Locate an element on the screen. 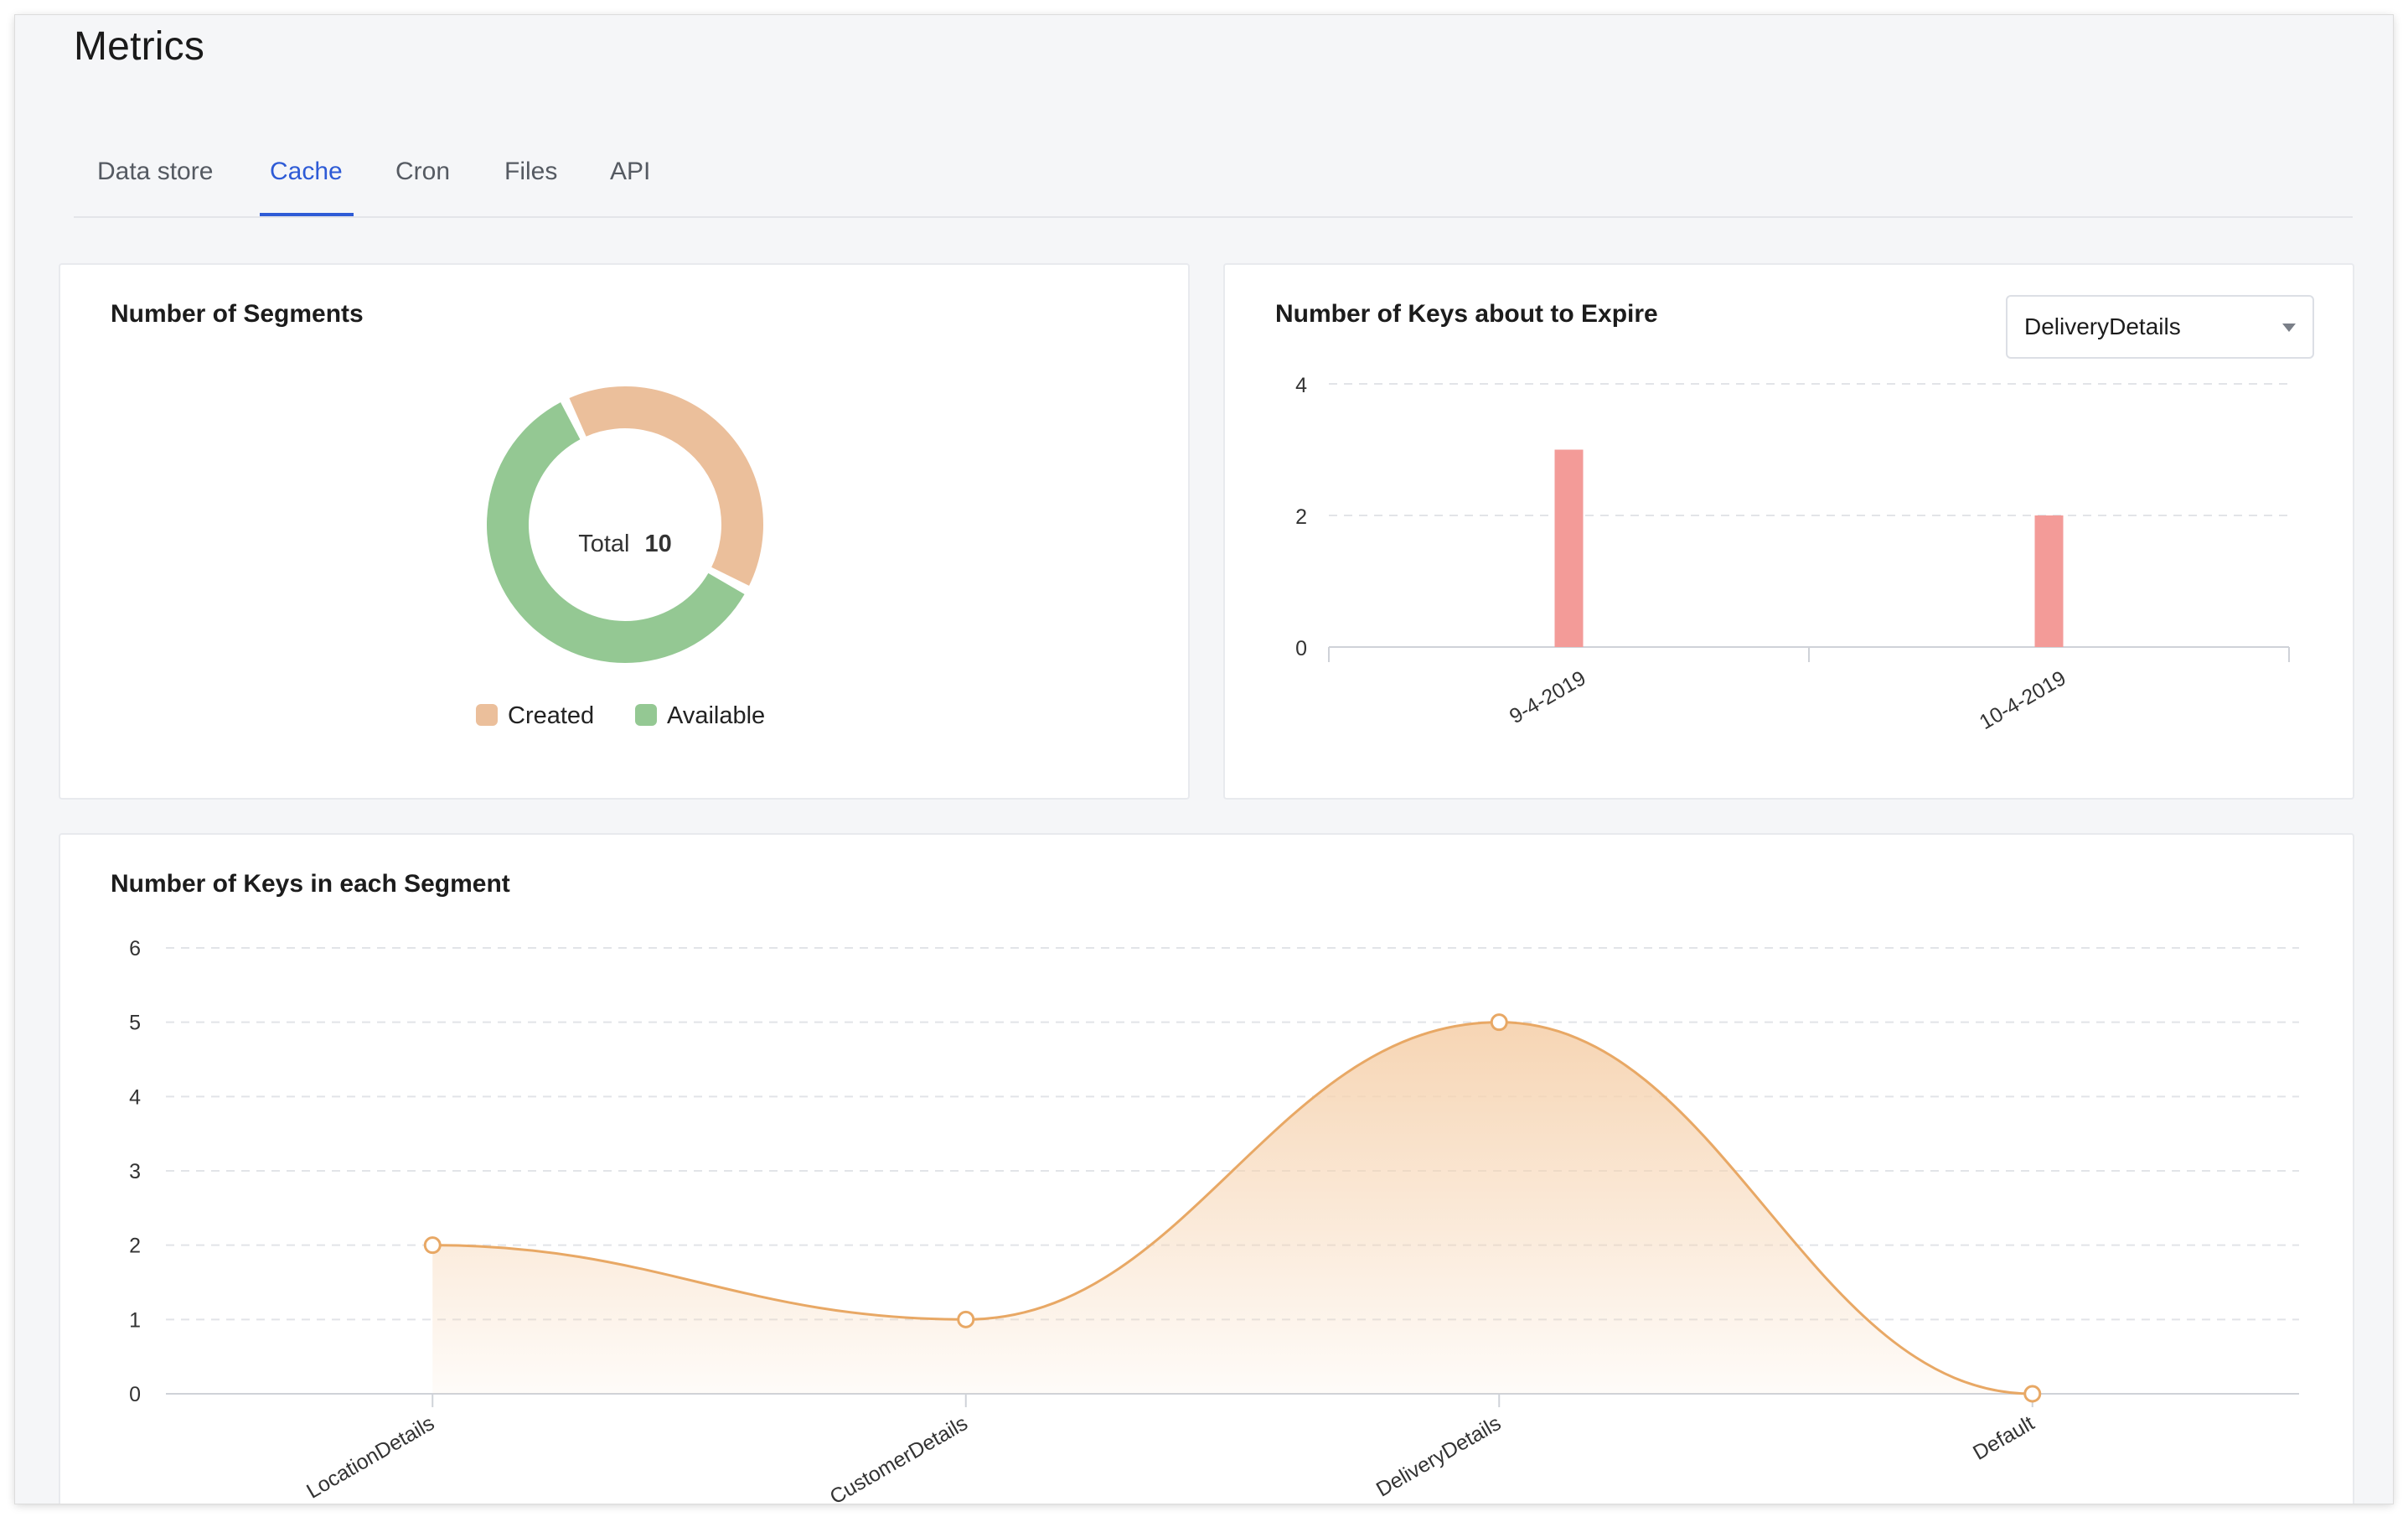 Image resolution: width=2408 pixels, height=1517 pixels. donut-center-value: 10 is located at coordinates (658, 544).